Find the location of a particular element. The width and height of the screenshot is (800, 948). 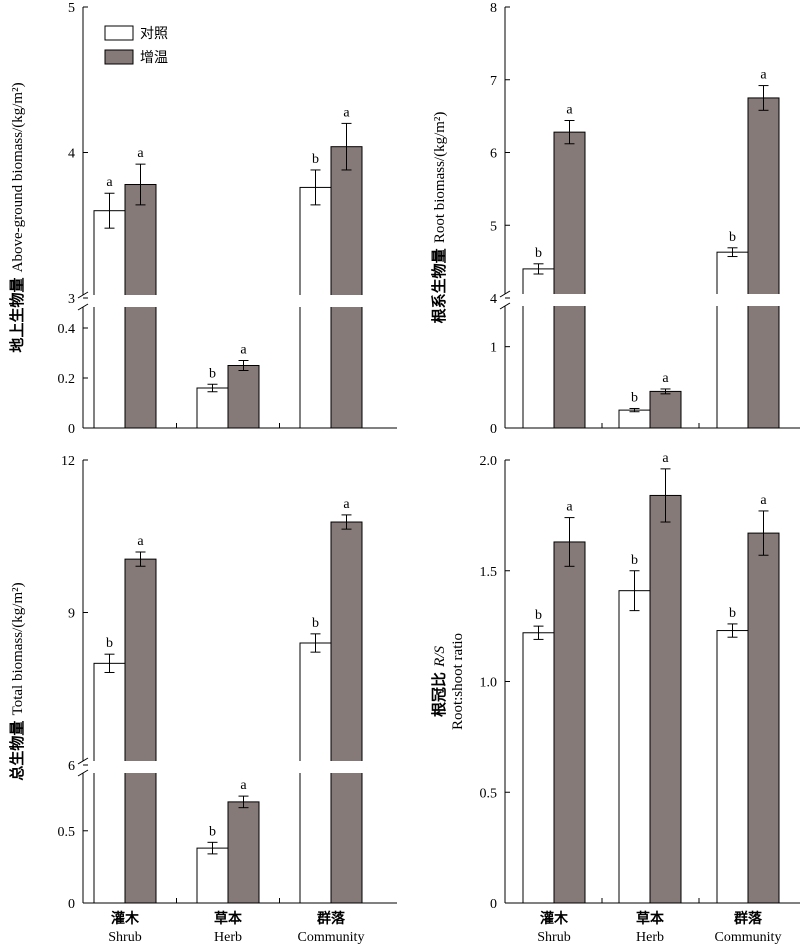

series-control: b b b is located at coordinates (635, 728).